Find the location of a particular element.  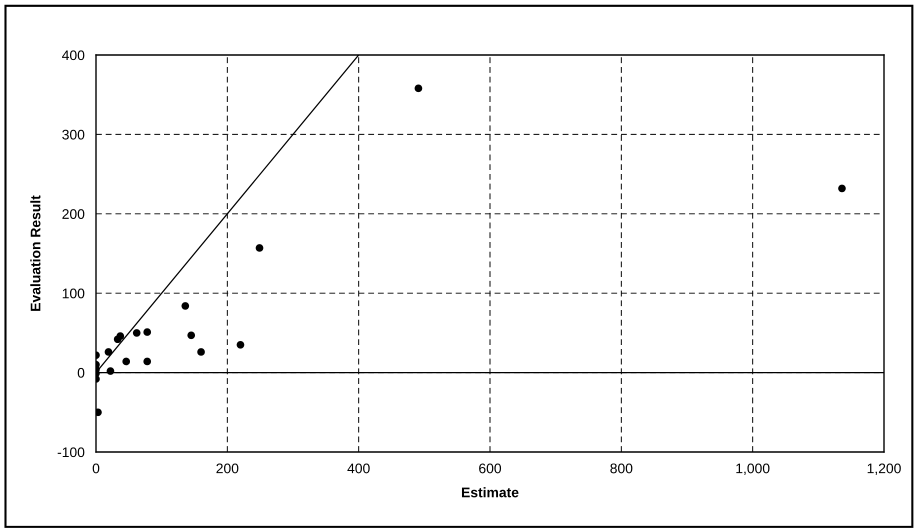

y-tick-label: 100 is located at coordinates (73, 293).